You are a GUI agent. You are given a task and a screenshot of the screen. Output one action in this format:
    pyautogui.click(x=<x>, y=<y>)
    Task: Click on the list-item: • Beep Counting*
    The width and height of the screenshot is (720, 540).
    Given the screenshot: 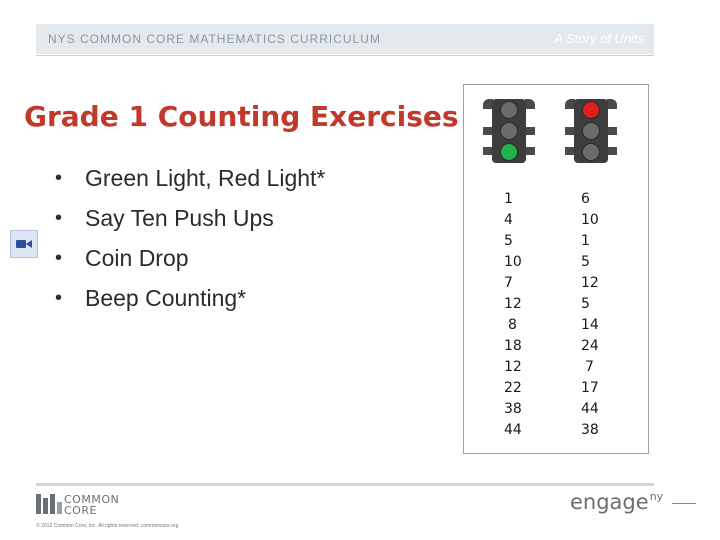 What is the action you would take?
    pyautogui.click(x=190, y=298)
    